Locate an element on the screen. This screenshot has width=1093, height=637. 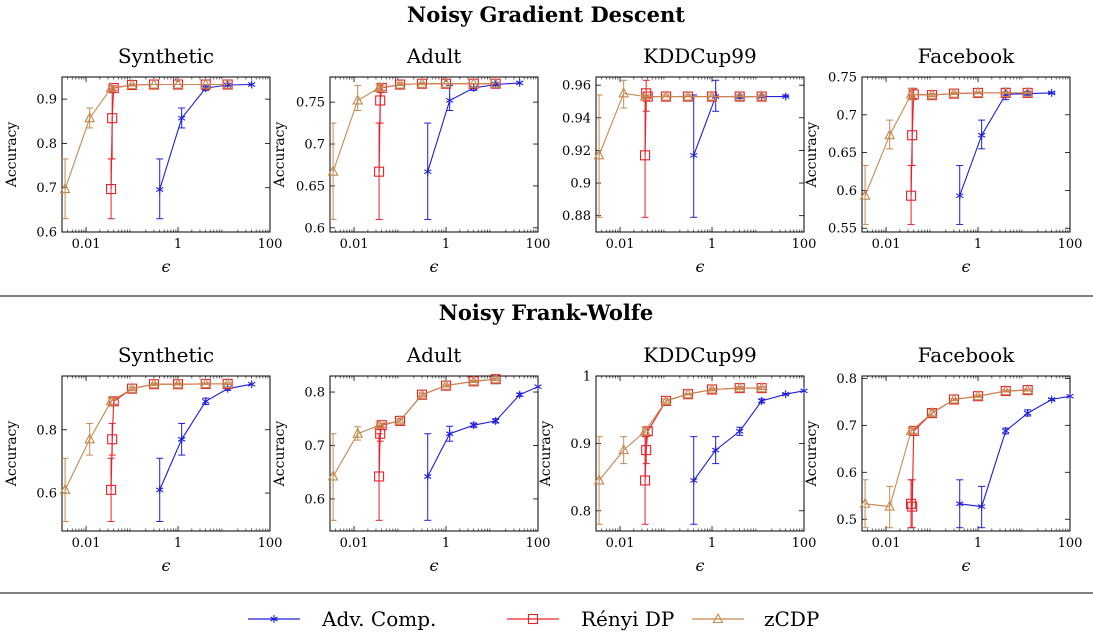
chart-fw-adult: Adult 0.01 1 100 0.6 0.7 0.8 ϵ Accuracy is located at coordinates (411, 459).